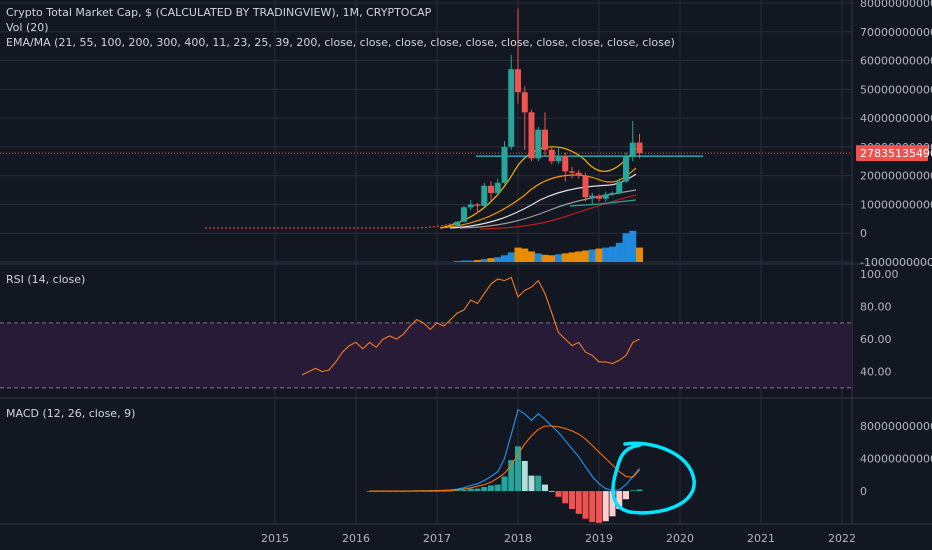 Image resolution: width=932 pixels, height=550 pixels. I want to click on macd-legend: MACD (12, 26, close, 9), so click(71, 413).